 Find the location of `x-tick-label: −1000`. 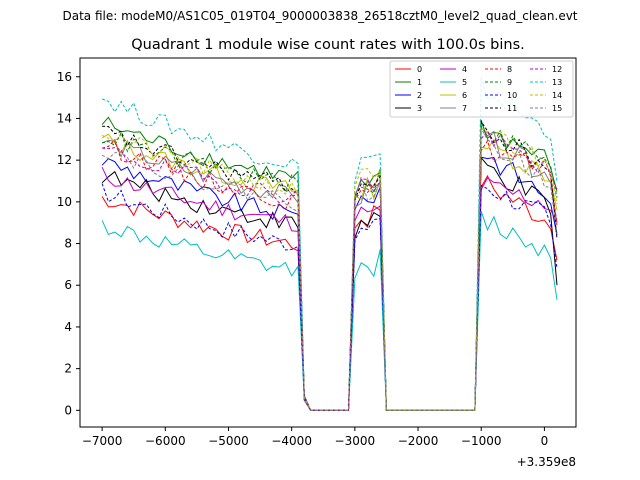

x-tick-label: −1000 is located at coordinates (481, 441).